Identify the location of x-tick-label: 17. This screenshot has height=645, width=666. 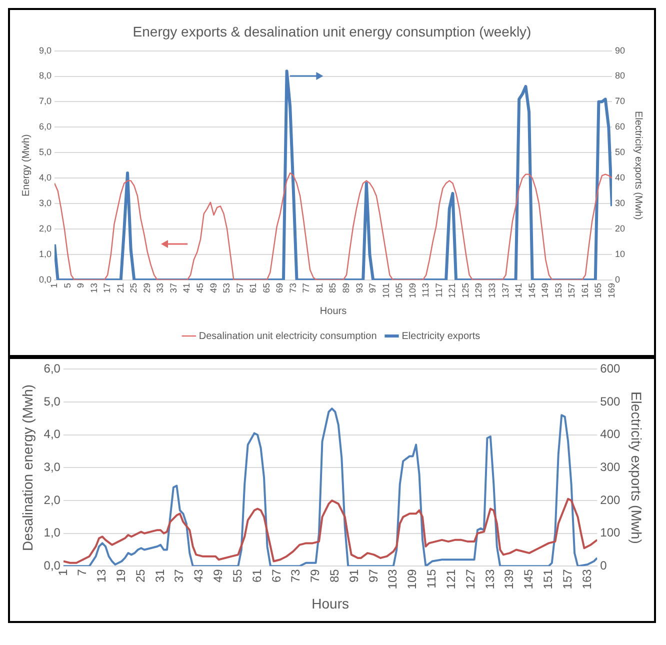
(107, 287).